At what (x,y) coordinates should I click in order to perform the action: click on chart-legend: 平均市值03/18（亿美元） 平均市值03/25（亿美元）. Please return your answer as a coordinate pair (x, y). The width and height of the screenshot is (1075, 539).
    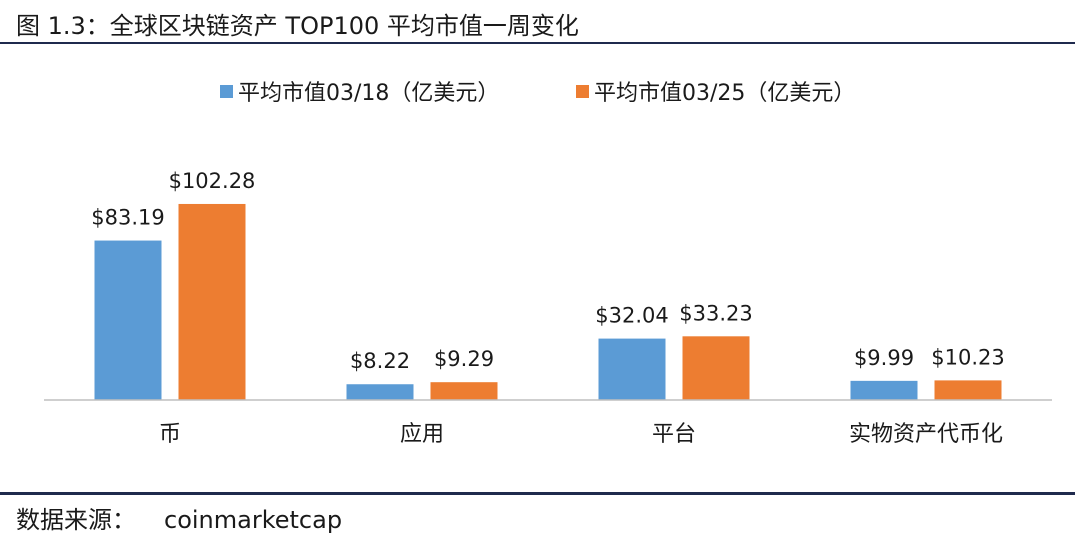
    Looking at the image, I should click on (537, 93).